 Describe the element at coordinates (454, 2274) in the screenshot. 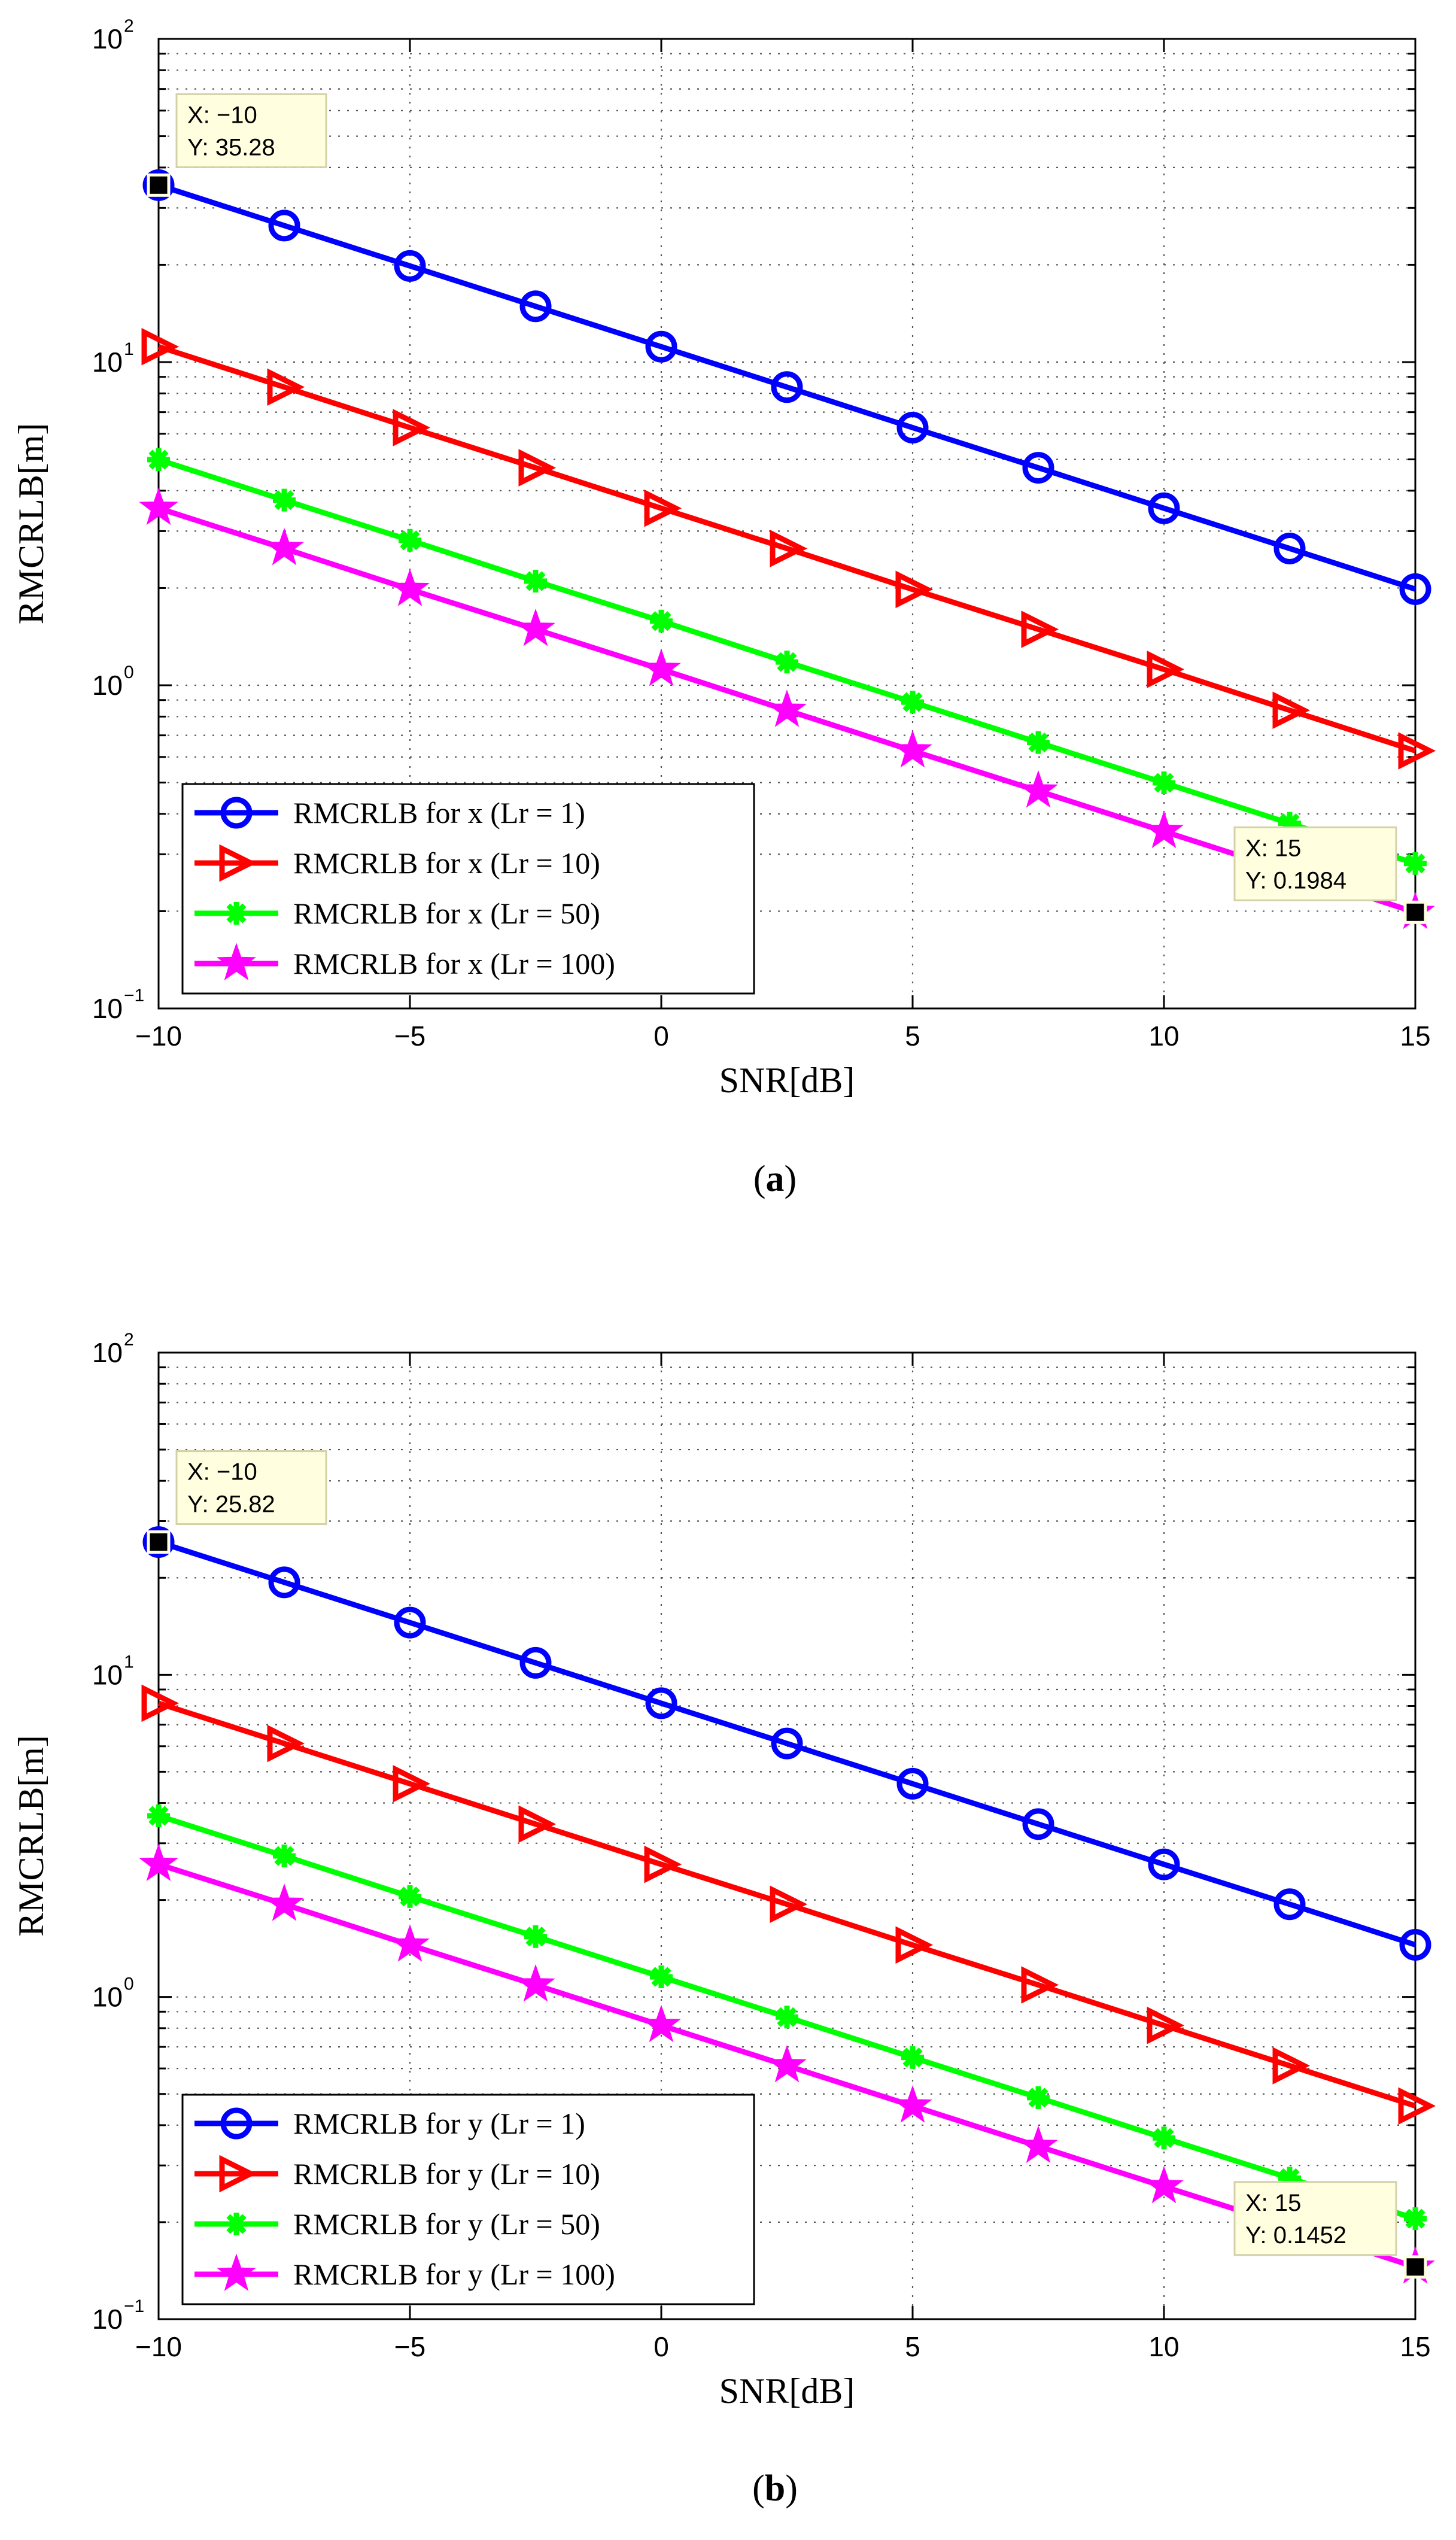

I see `legend-entry: RMCRLB for y (Lr = 100)` at that location.